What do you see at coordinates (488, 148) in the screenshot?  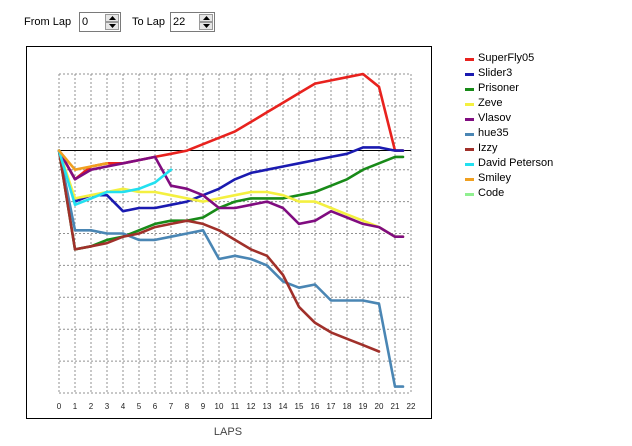 I see `legend-label: Izzy` at bounding box center [488, 148].